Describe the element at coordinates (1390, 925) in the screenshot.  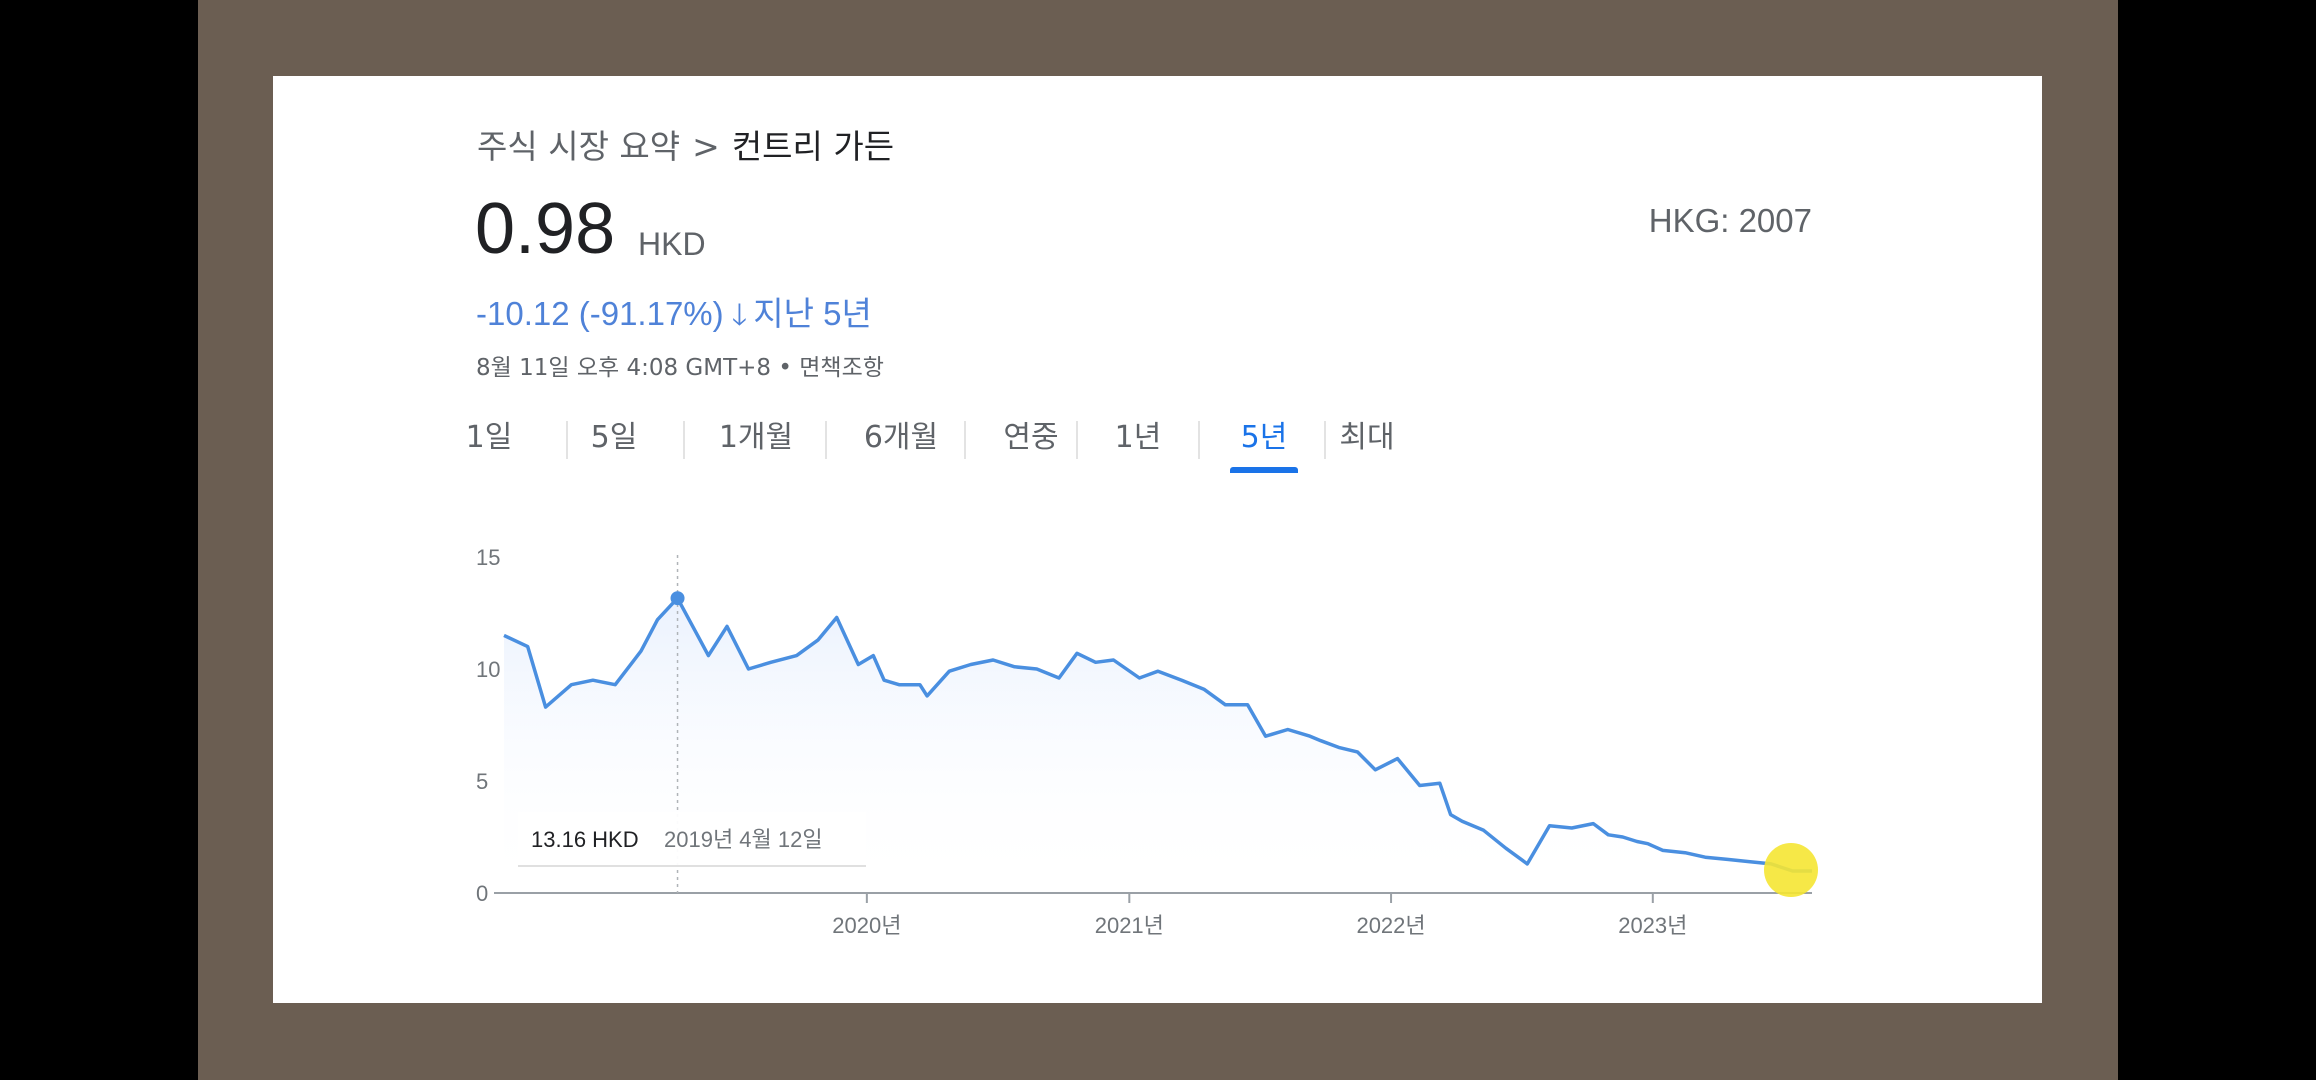
I see `x-tick-label: 2022년` at that location.